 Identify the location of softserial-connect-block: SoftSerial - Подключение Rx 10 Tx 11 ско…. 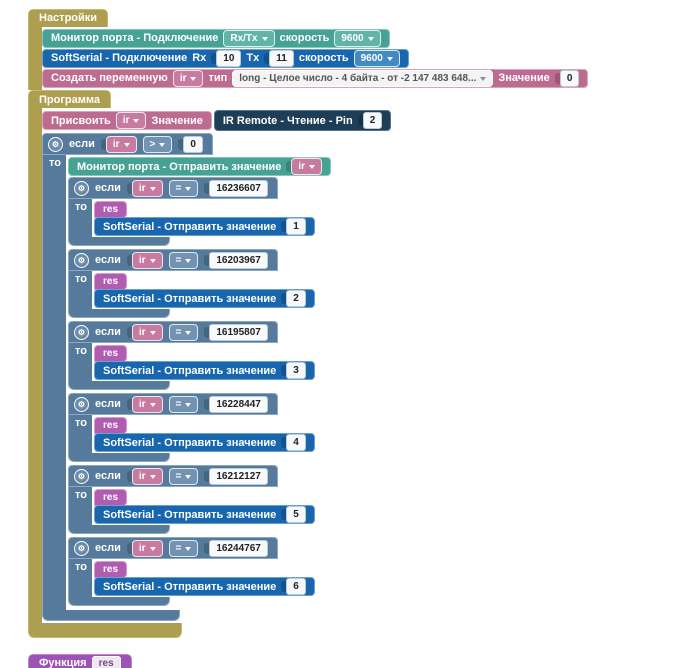
(225, 58).